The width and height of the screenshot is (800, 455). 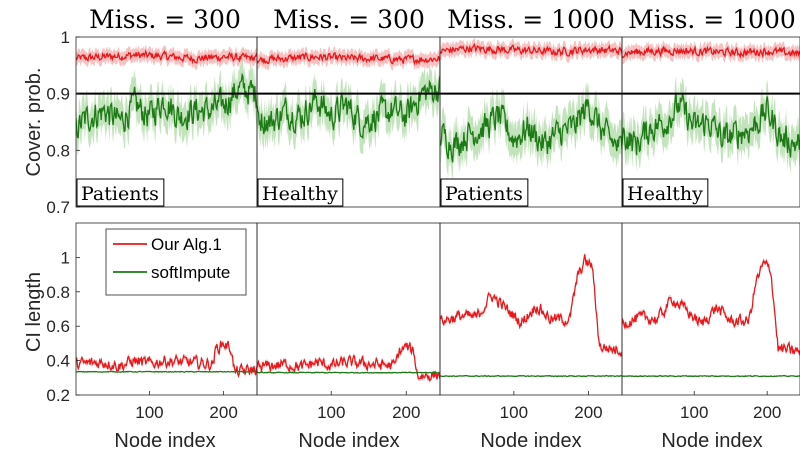 What do you see at coordinates (58, 326) in the screenshot?
I see `ytick-label: 0.6` at bounding box center [58, 326].